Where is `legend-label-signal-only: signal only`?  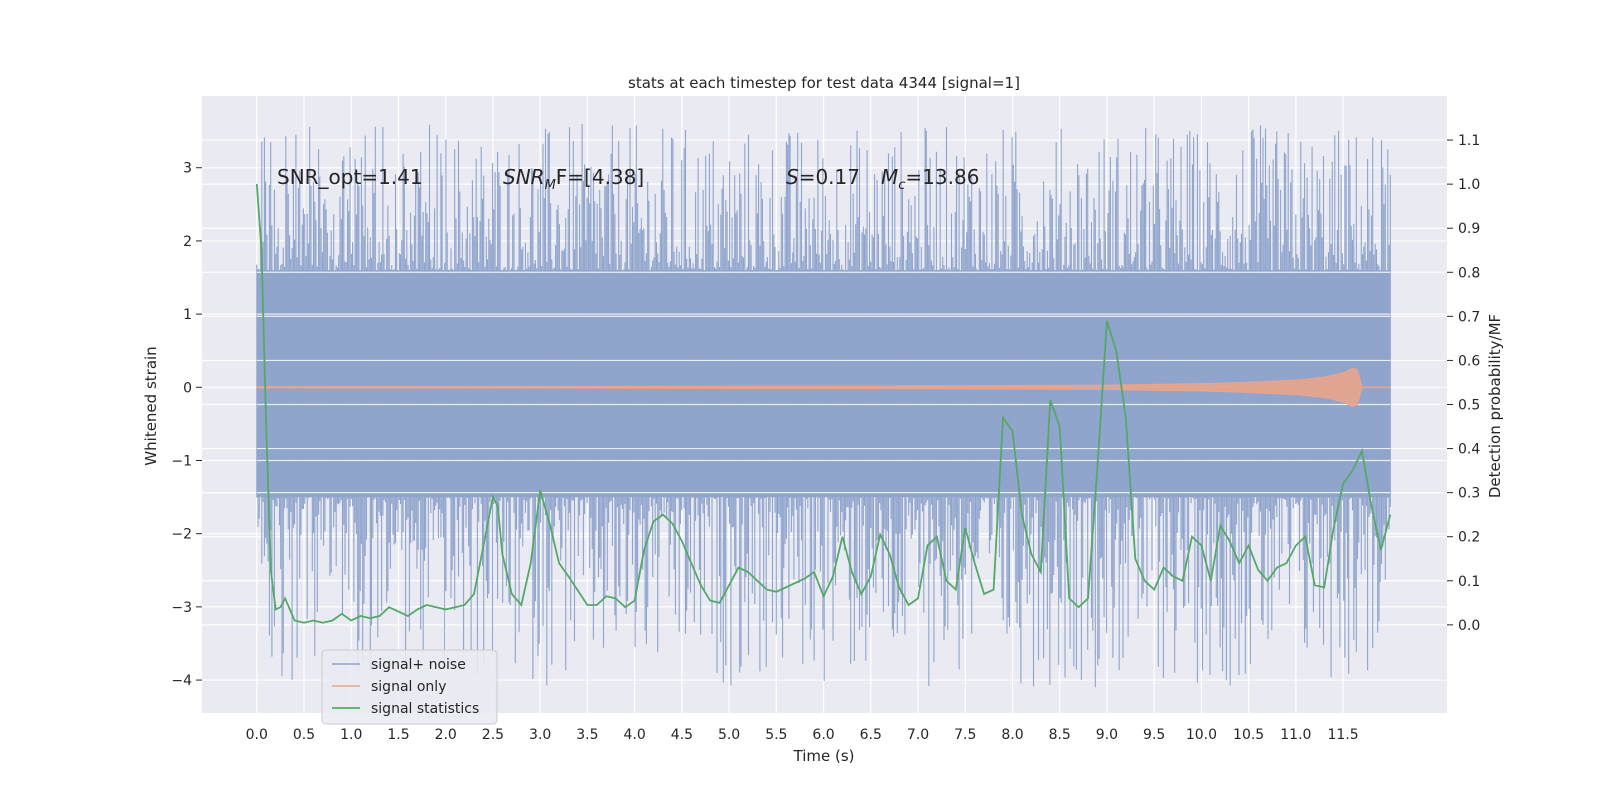 legend-label-signal-only: signal only is located at coordinates (408, 687).